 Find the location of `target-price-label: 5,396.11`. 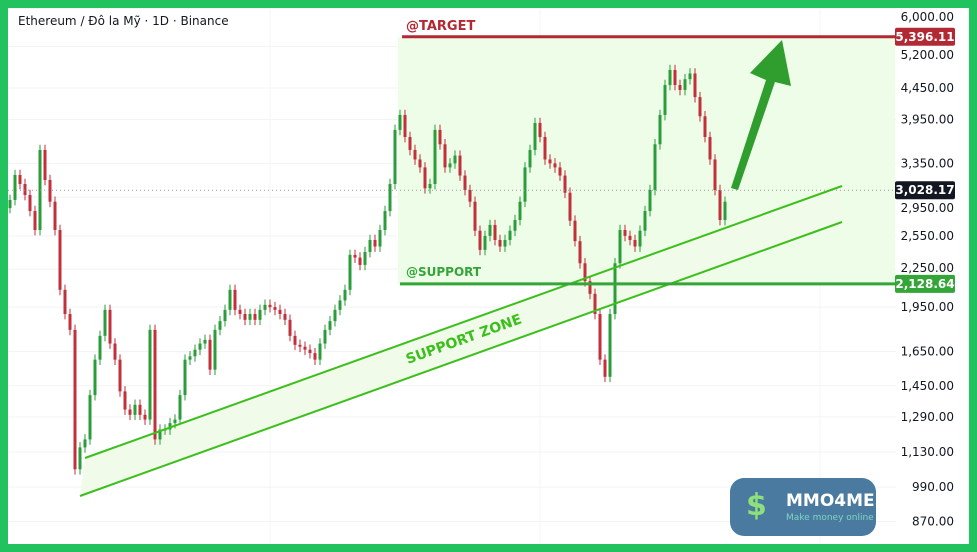

target-price-label: 5,396.11 is located at coordinates (924, 37).